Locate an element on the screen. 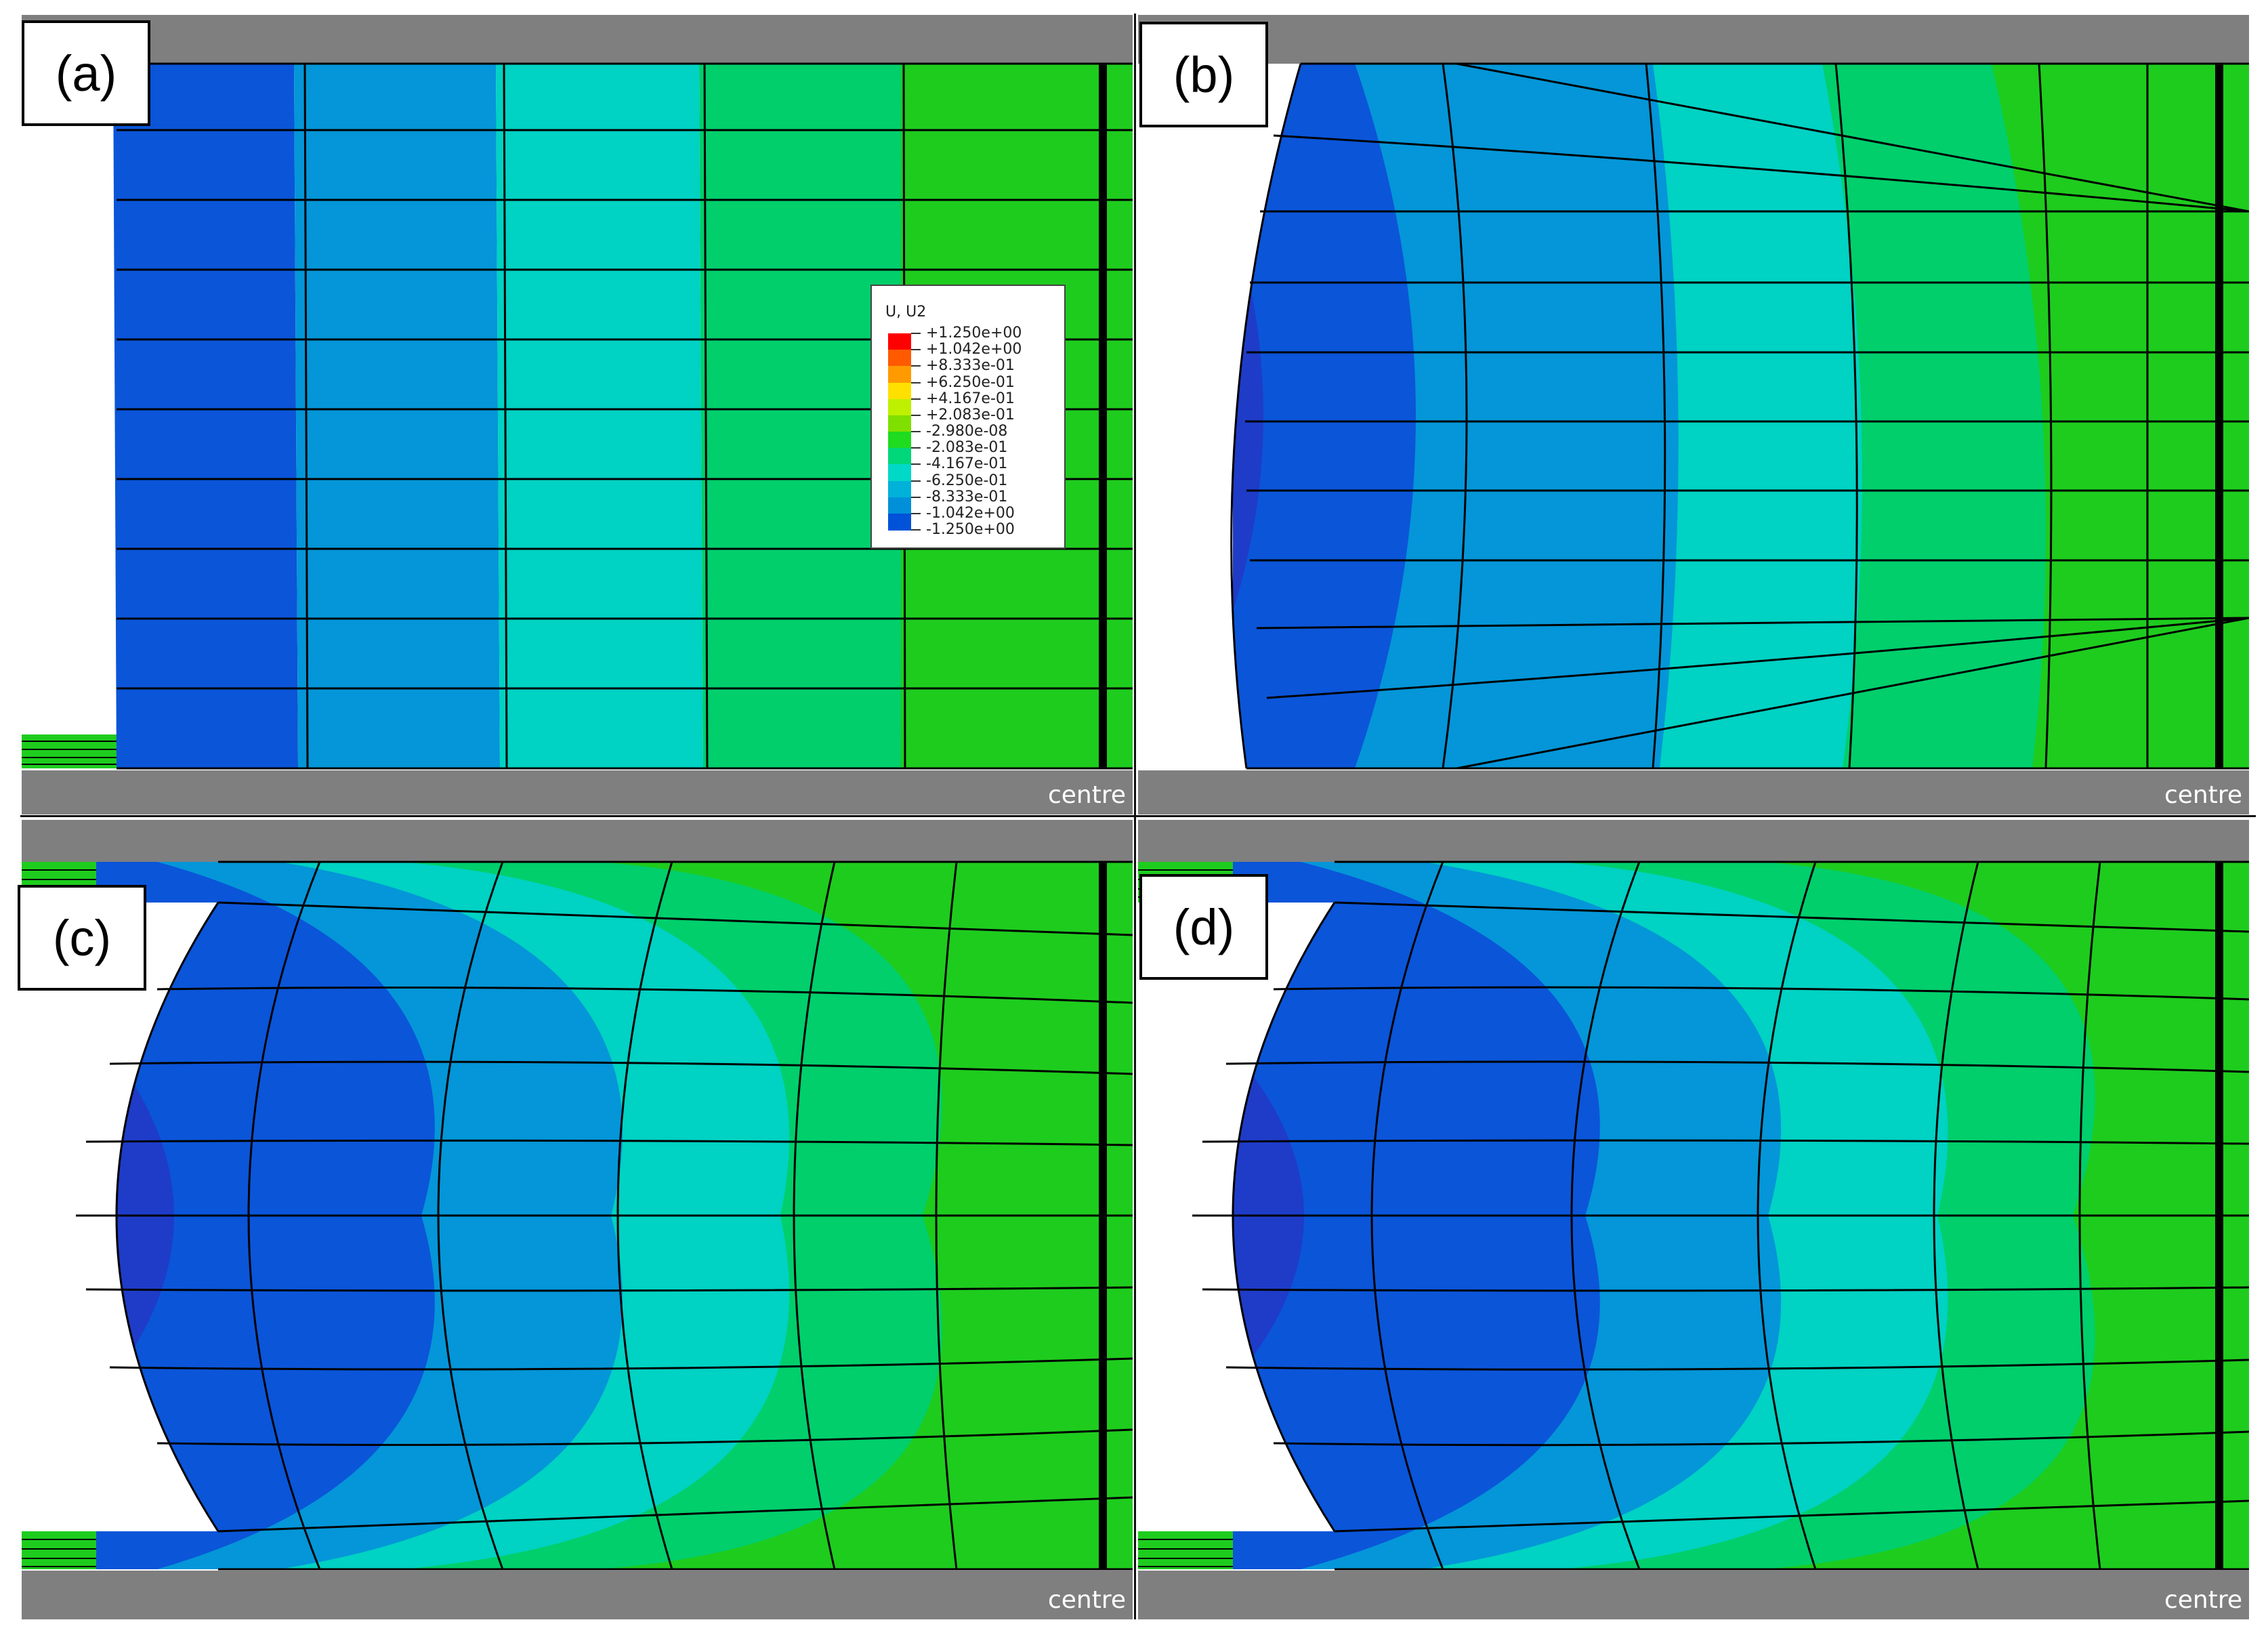 The width and height of the screenshot is (2268, 1637). legend-value: -1.042e+00 is located at coordinates (971, 513).